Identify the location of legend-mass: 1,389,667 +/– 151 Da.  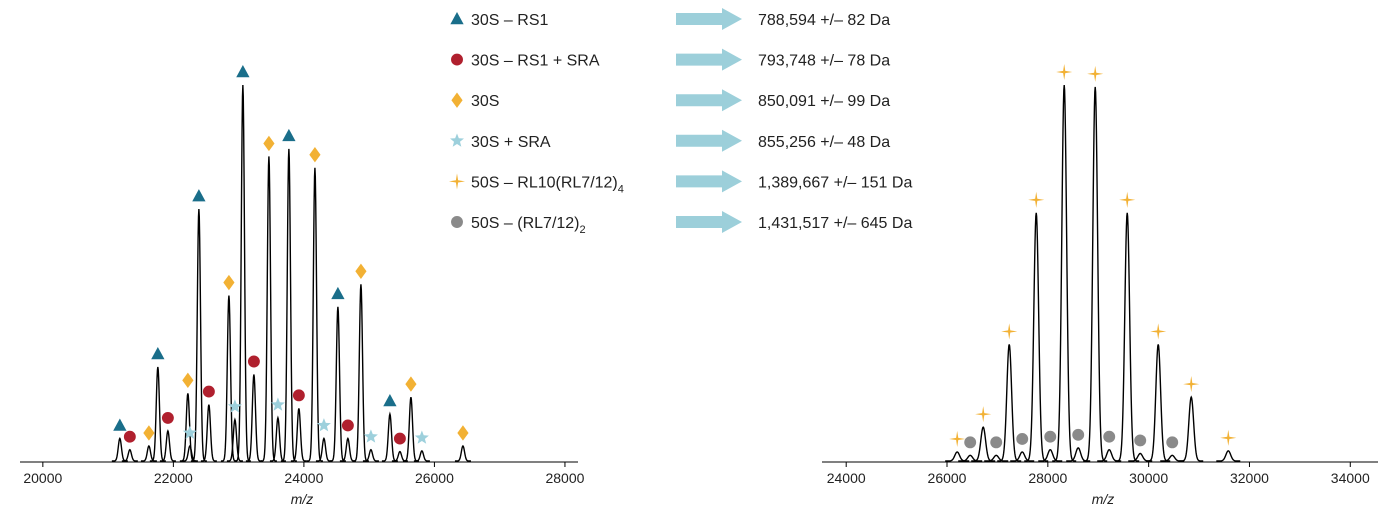
(835, 182).